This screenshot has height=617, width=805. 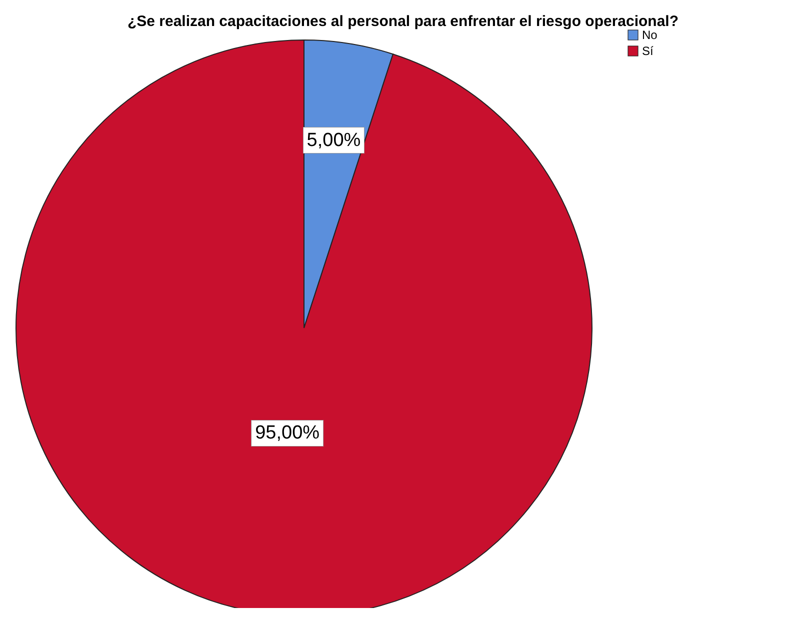 What do you see at coordinates (650, 35) in the screenshot?
I see `legend-label: No` at bounding box center [650, 35].